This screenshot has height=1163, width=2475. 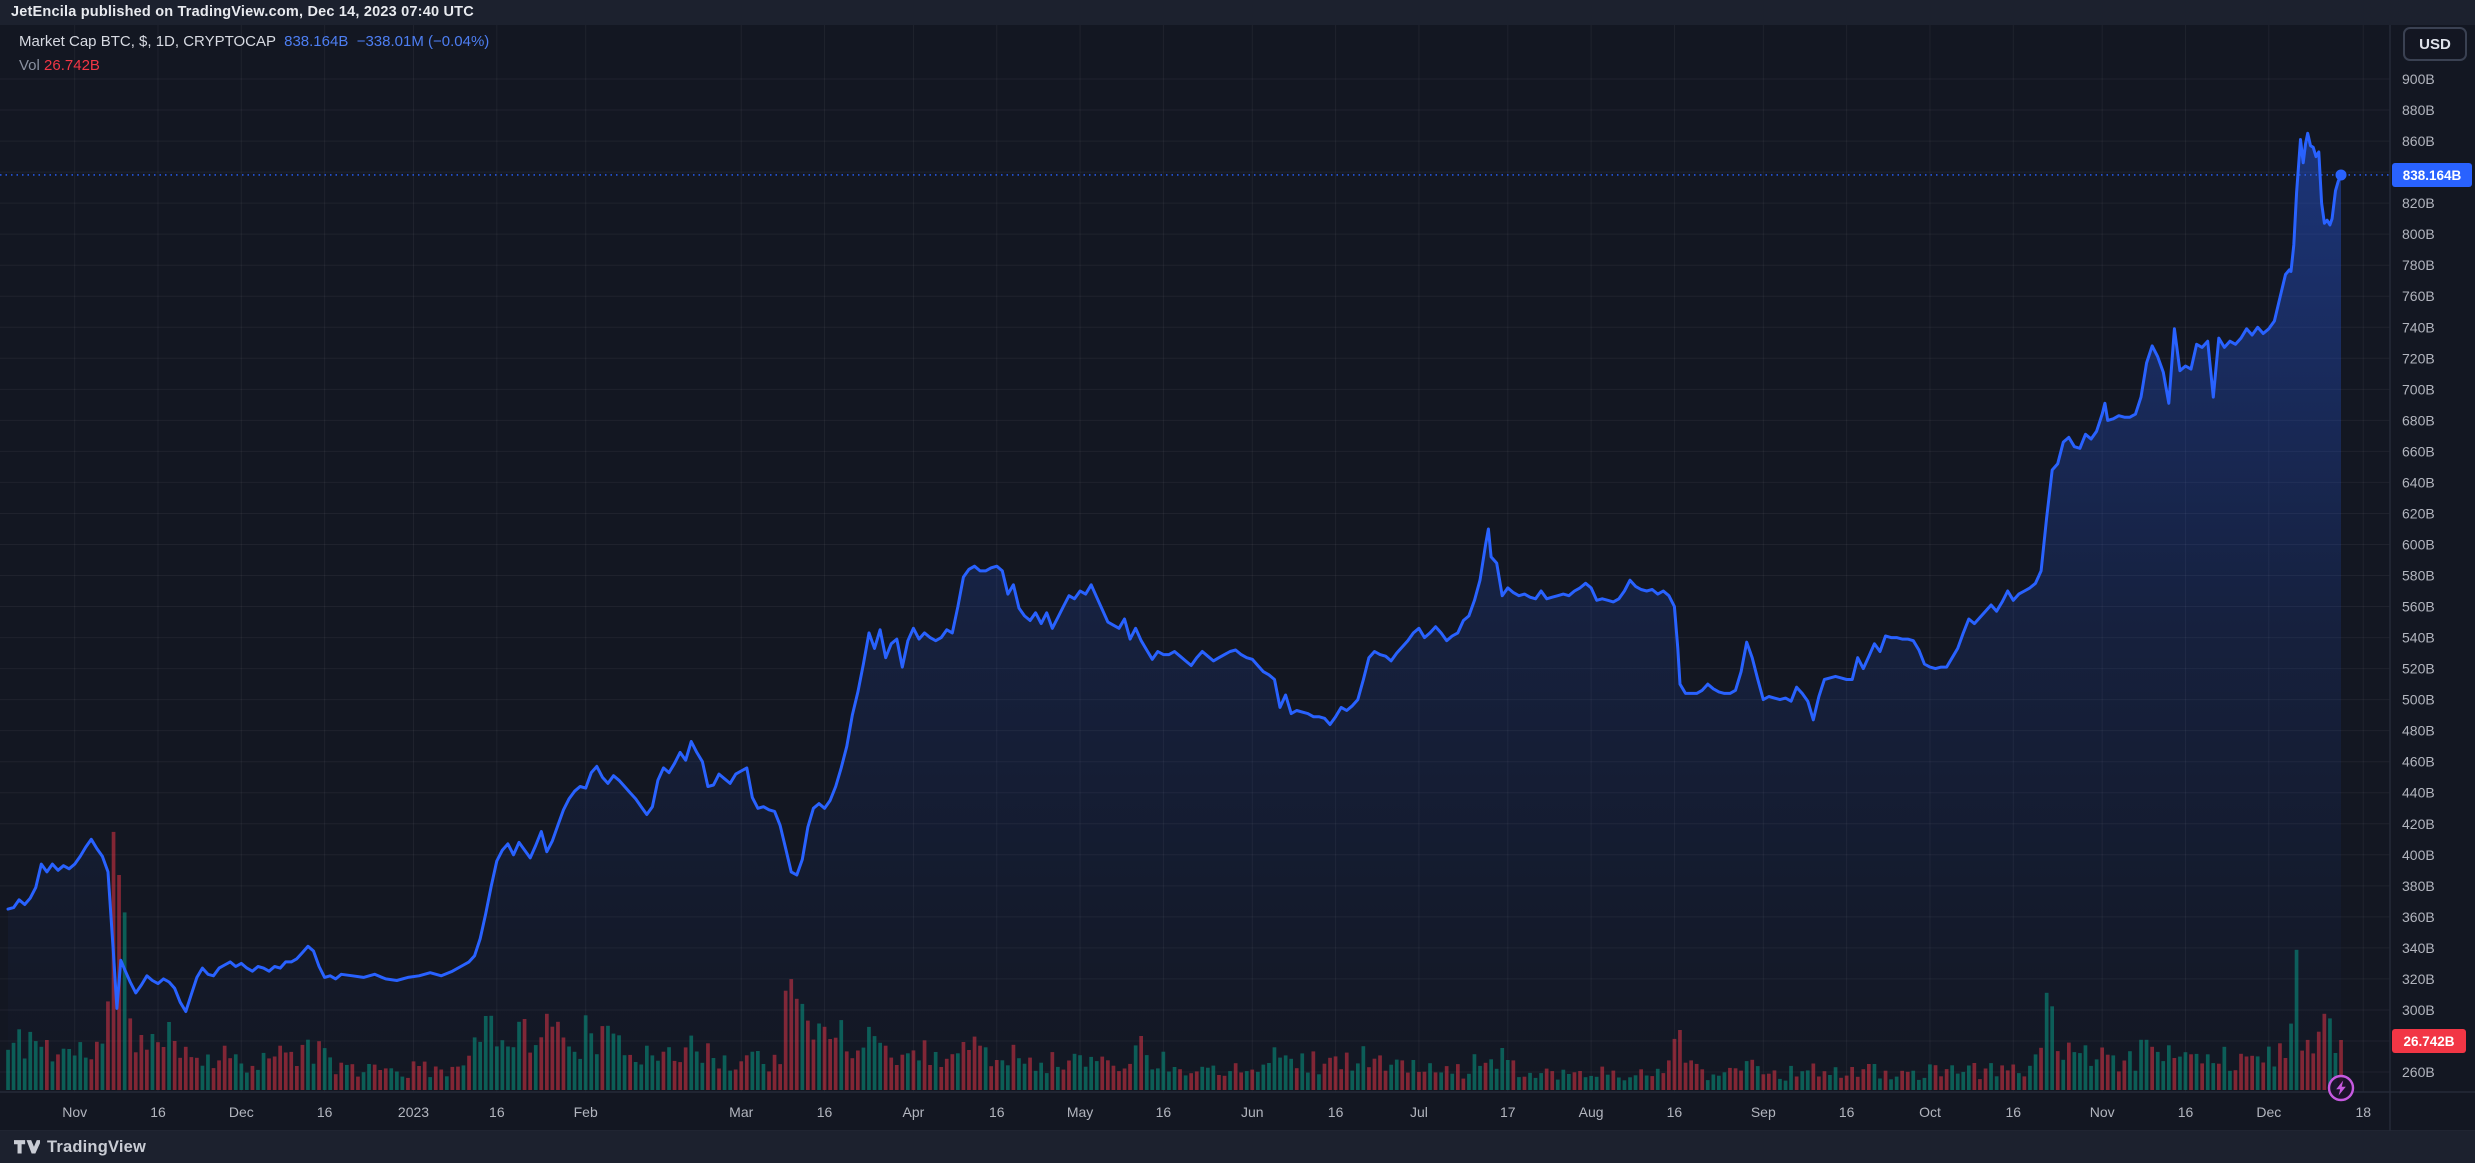 What do you see at coordinates (2418, 296) in the screenshot?
I see `price-tick-label: 760B` at bounding box center [2418, 296].